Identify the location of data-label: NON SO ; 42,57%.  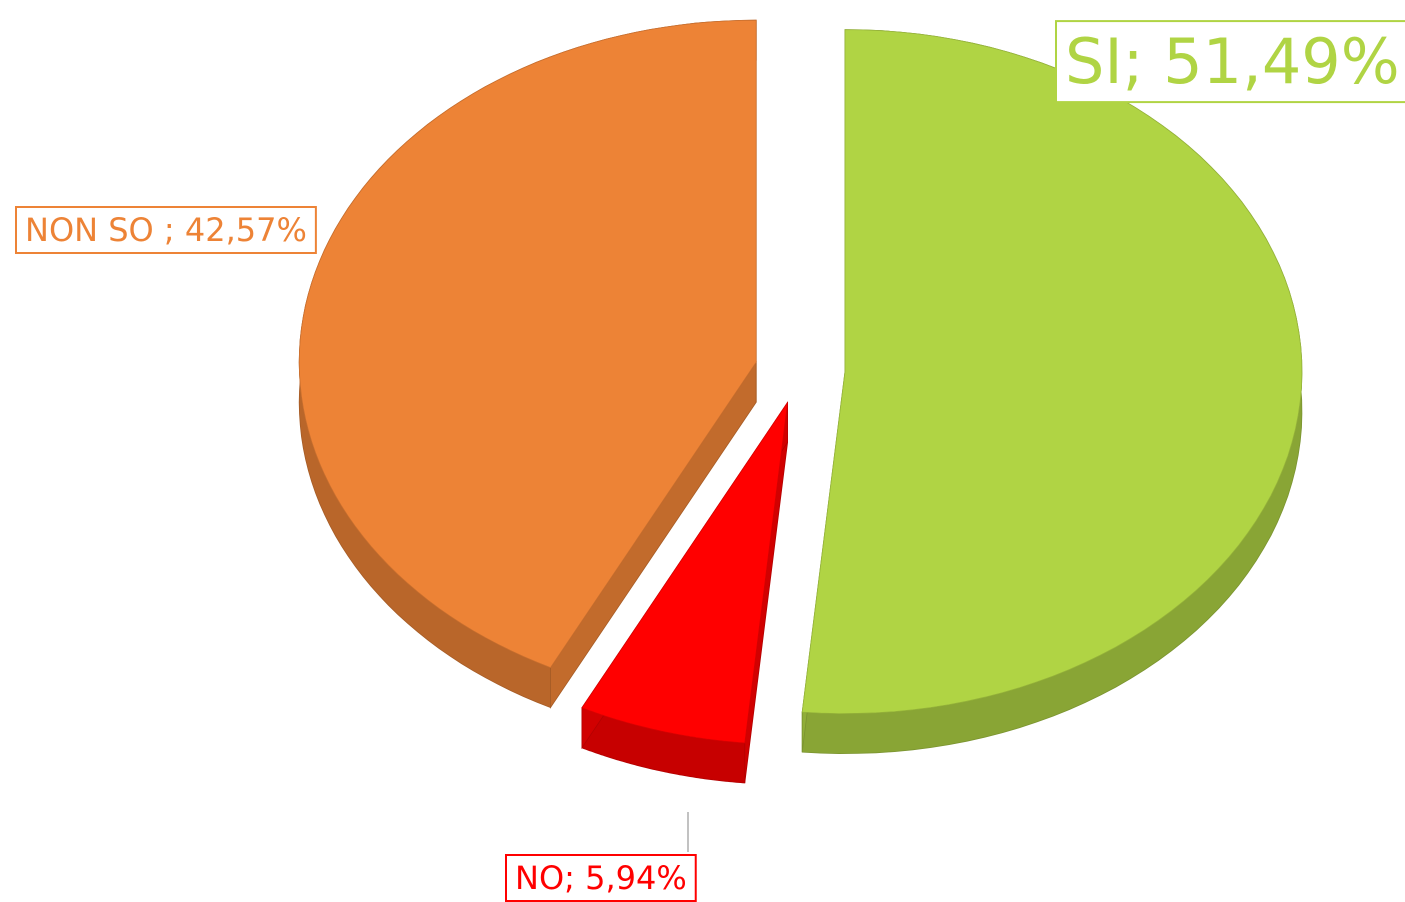
(166, 230).